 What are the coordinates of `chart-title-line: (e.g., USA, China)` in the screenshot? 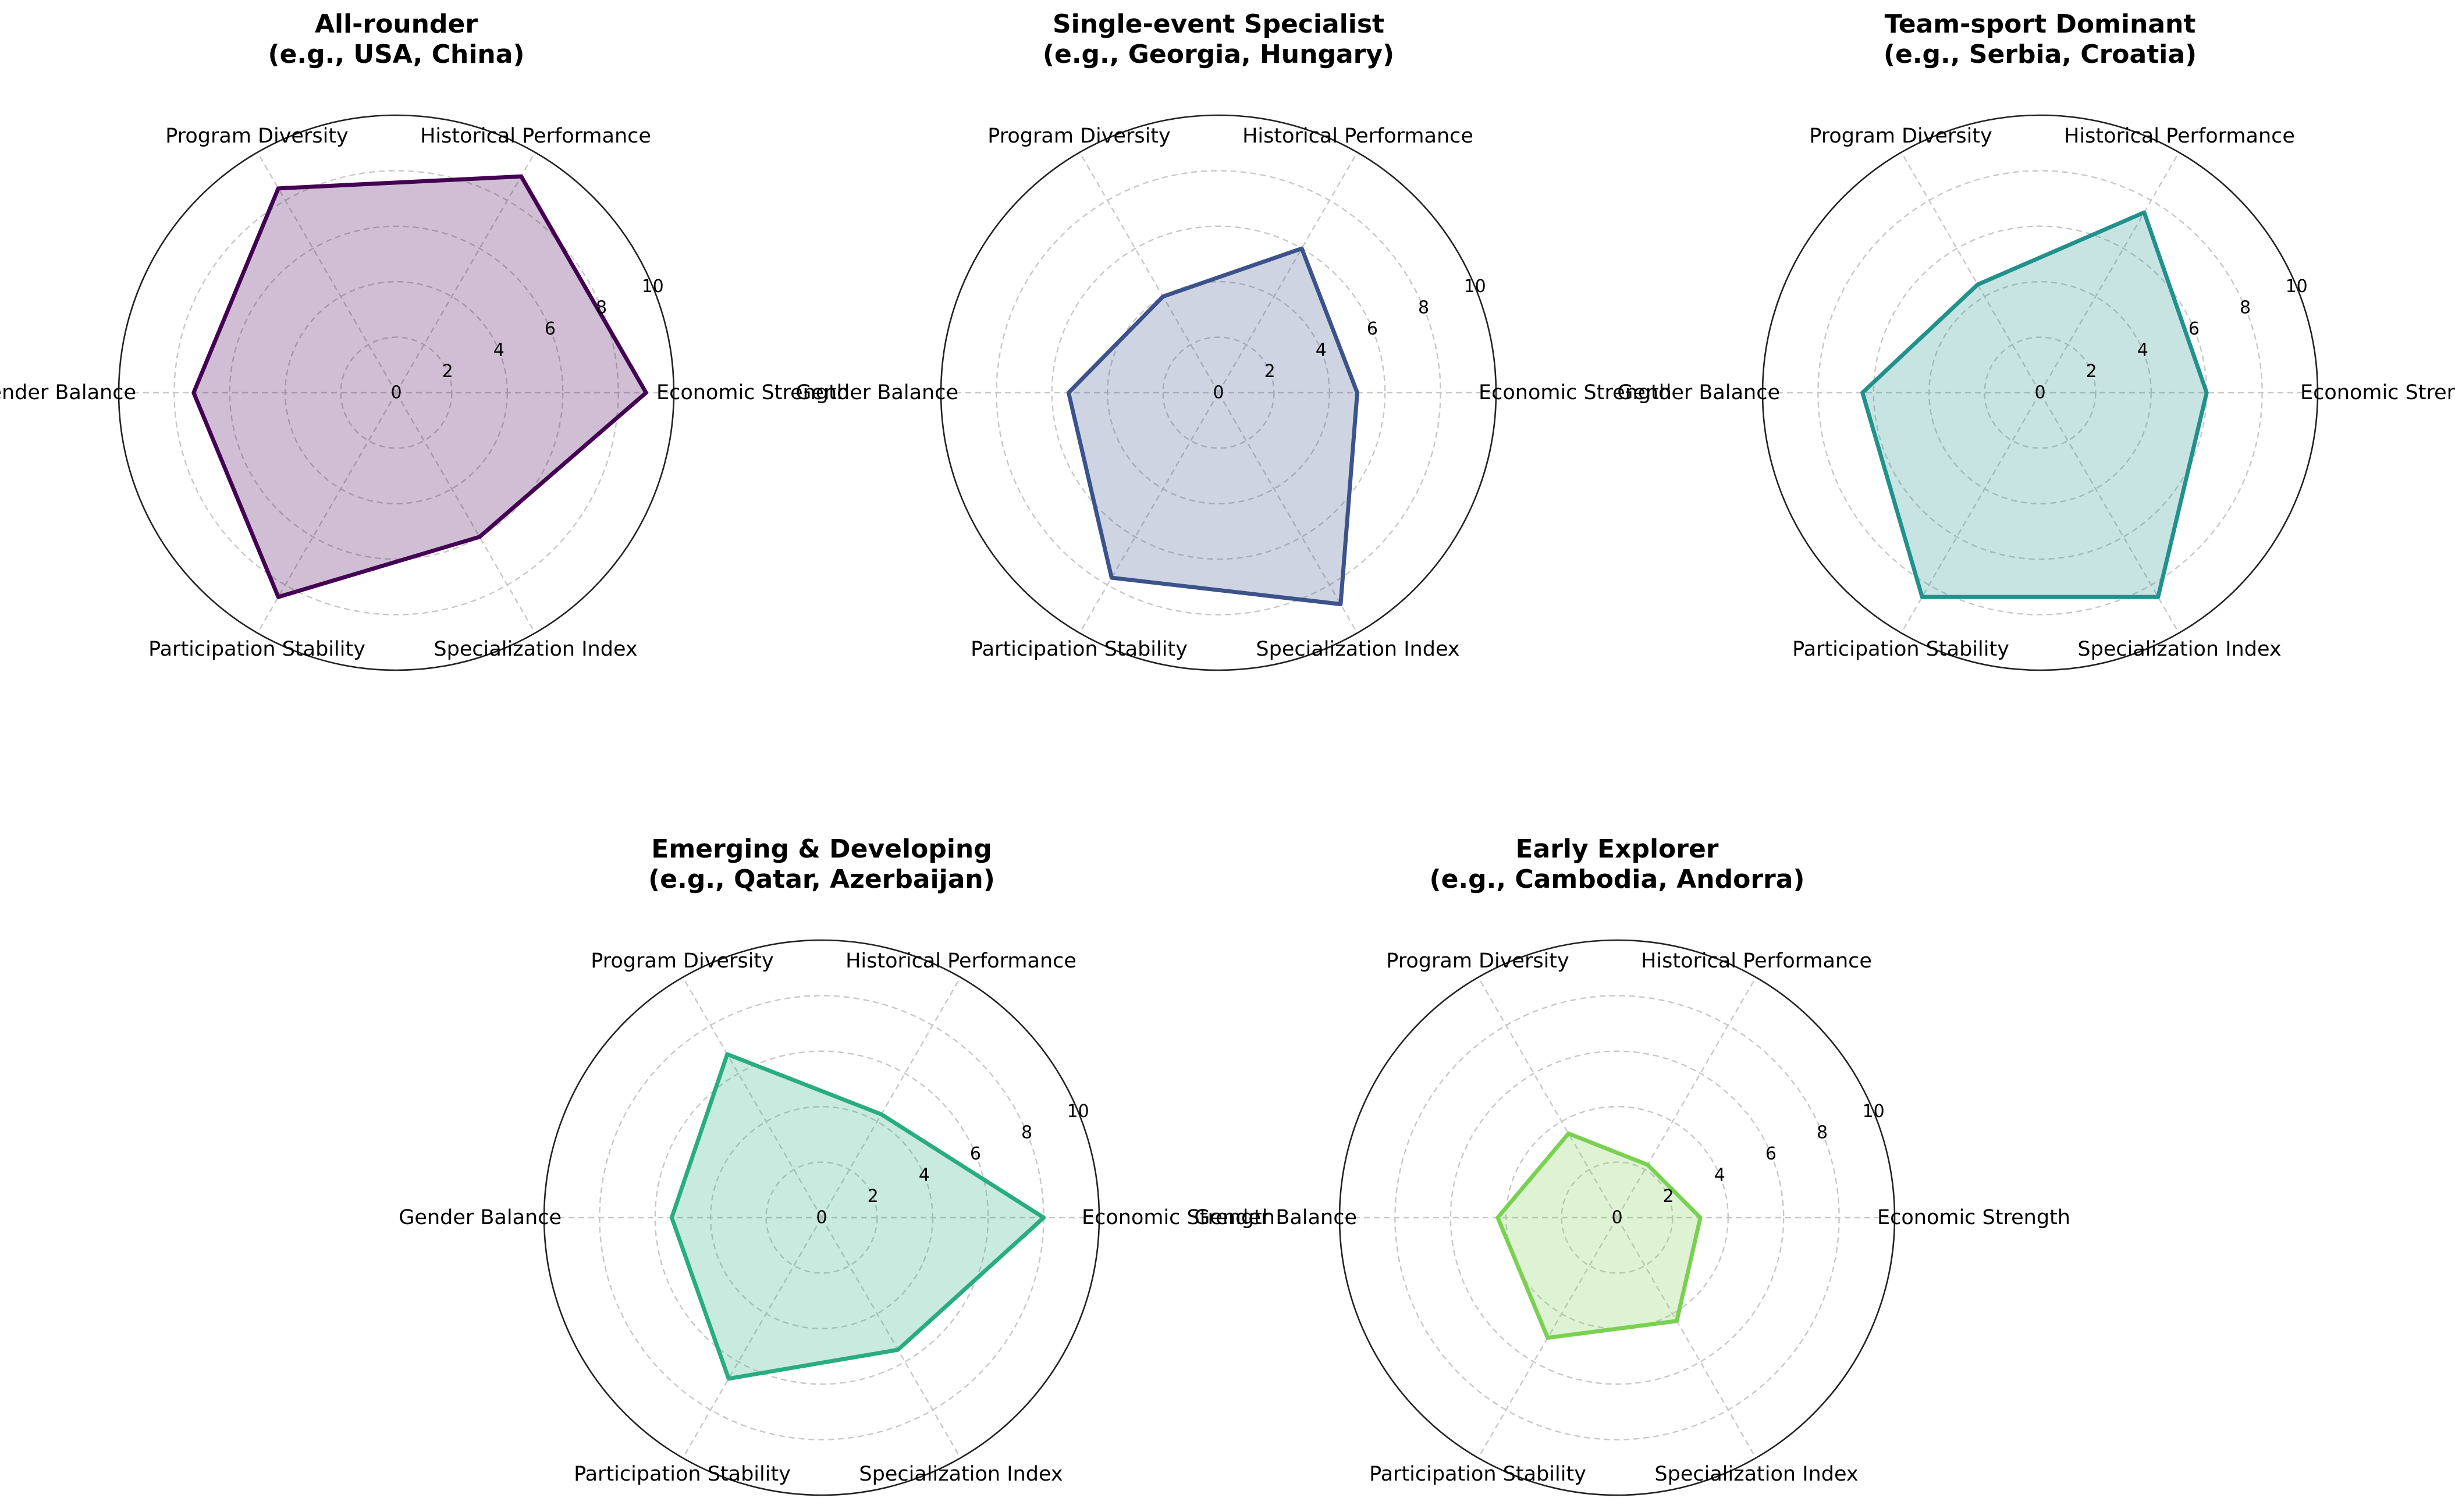 It's located at (396, 54).